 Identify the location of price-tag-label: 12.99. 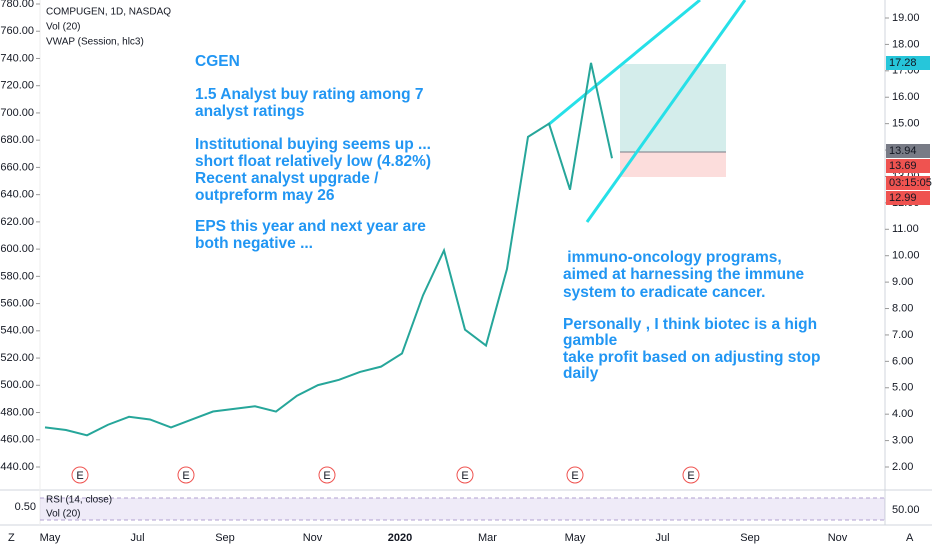
(903, 198).